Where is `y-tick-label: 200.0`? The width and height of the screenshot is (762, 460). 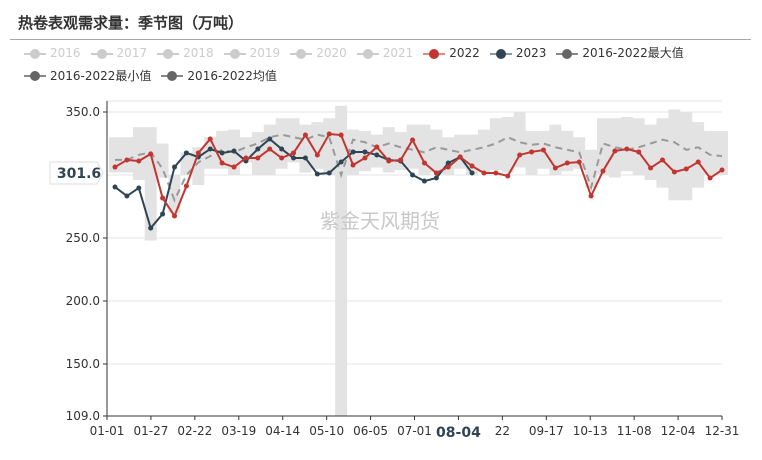
y-tick-label: 200.0 is located at coordinates (83, 301).